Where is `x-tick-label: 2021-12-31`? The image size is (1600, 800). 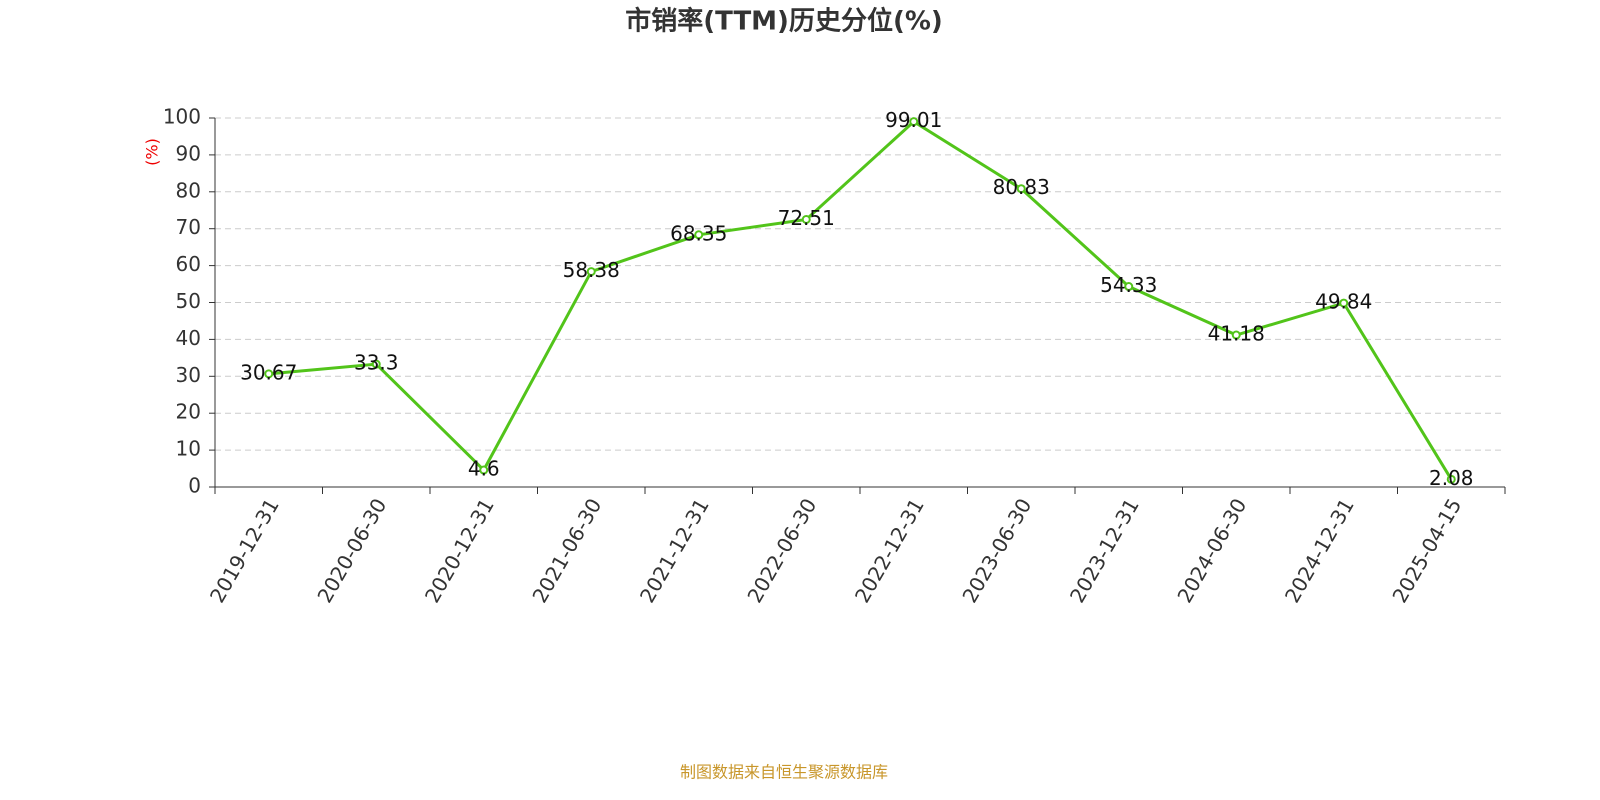
x-tick-label: 2021-12-31 is located at coordinates (674, 550).